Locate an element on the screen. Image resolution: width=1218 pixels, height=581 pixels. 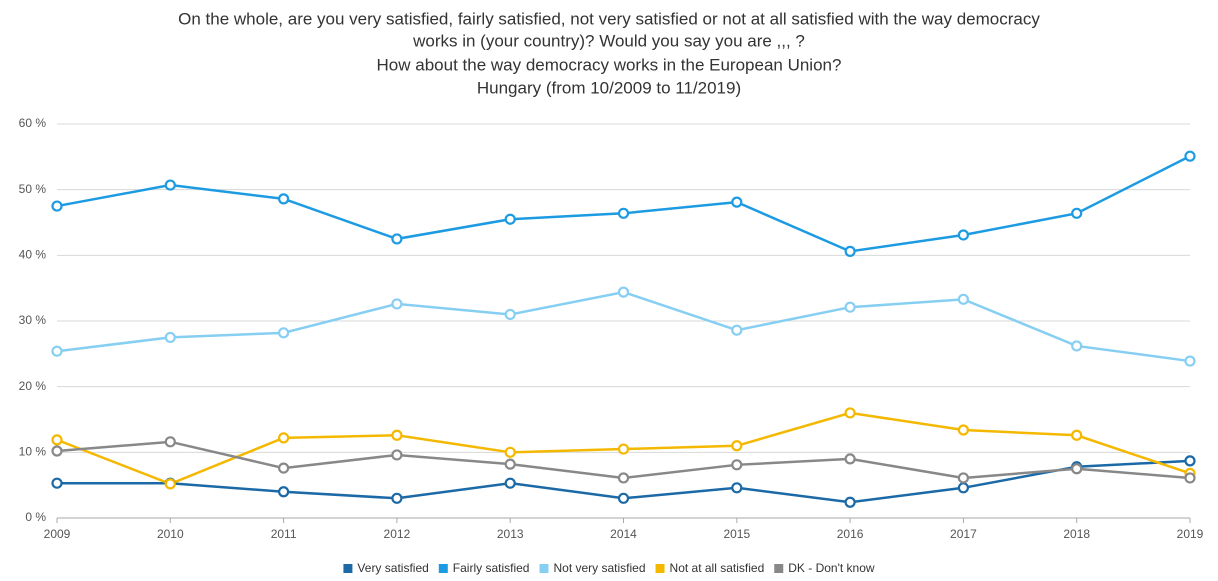
legend-label: Very satisfied is located at coordinates (392, 568).